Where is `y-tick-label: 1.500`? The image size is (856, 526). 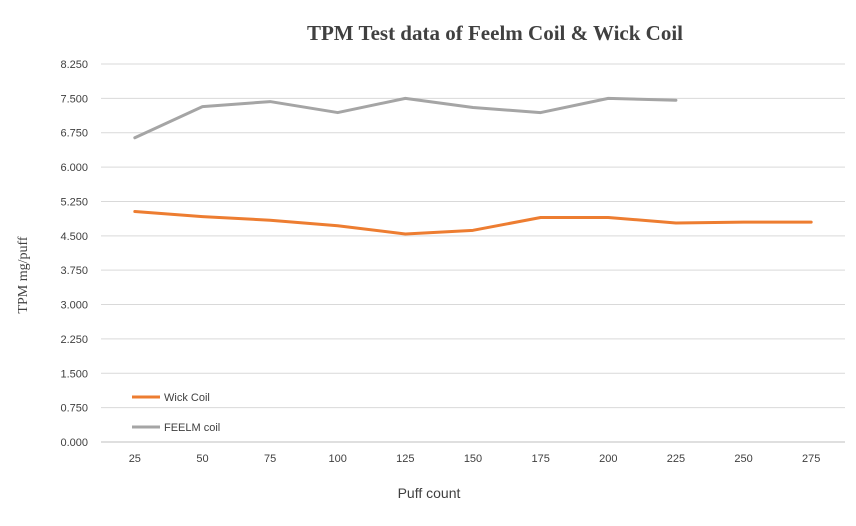
y-tick-label: 1.500 is located at coordinates (74, 374).